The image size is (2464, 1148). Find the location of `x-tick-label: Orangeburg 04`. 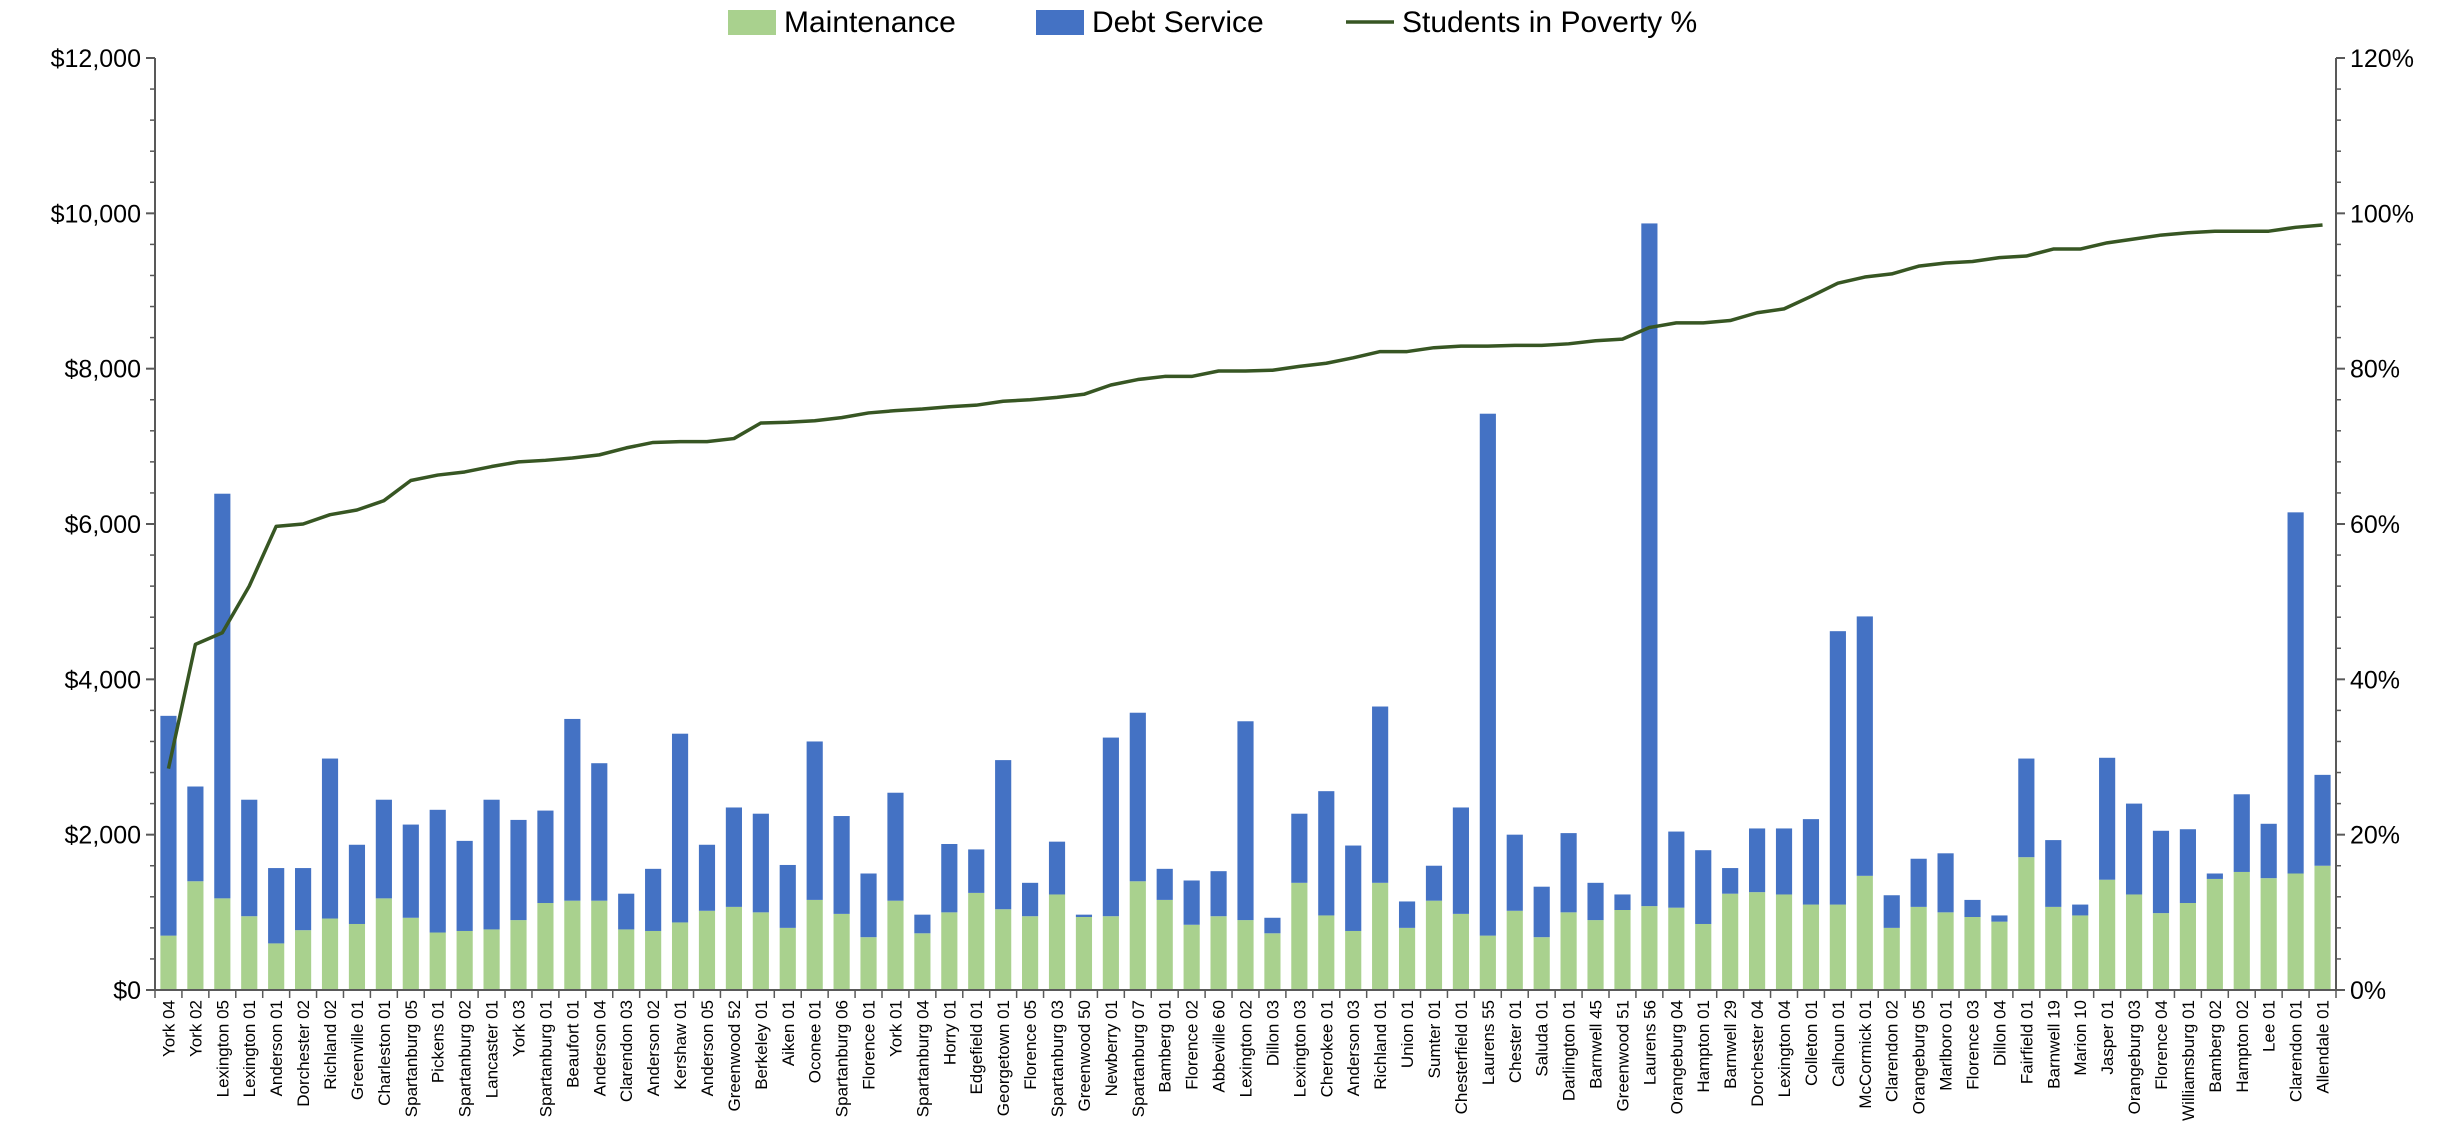

x-tick-label: Orangeburg 04 is located at coordinates (1676, 1057).